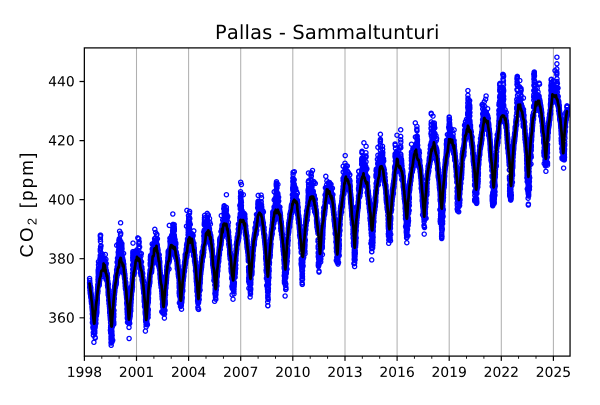 The width and height of the screenshot is (600, 405). Describe the element at coordinates (28, 203) in the screenshot. I see `svg-text: CO2 [ppm]` at that location.